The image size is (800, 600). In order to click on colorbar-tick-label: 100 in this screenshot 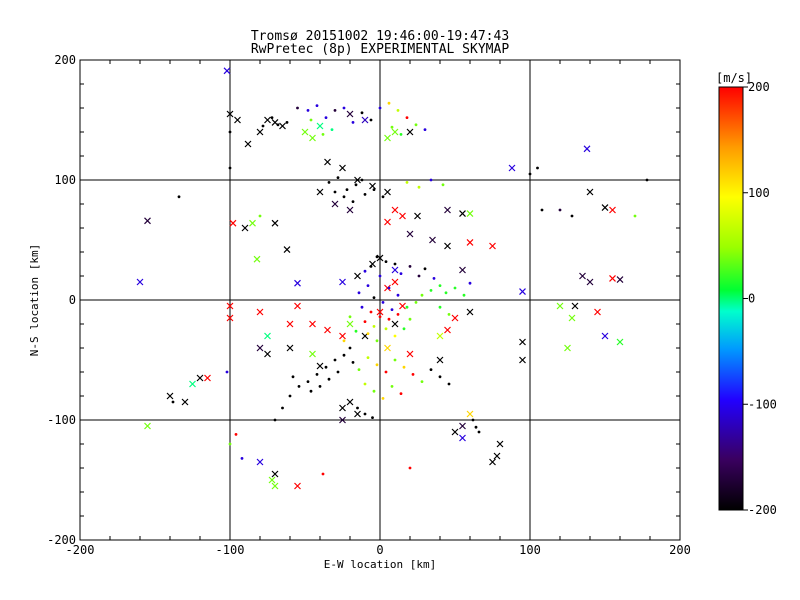, I will do `click(759, 193)`.